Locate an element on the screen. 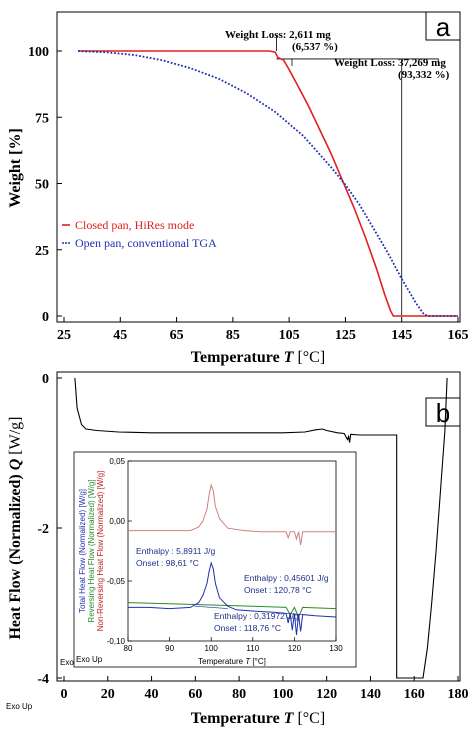  legend-label: Closed pan, HiRes mode is located at coordinates (134, 225).